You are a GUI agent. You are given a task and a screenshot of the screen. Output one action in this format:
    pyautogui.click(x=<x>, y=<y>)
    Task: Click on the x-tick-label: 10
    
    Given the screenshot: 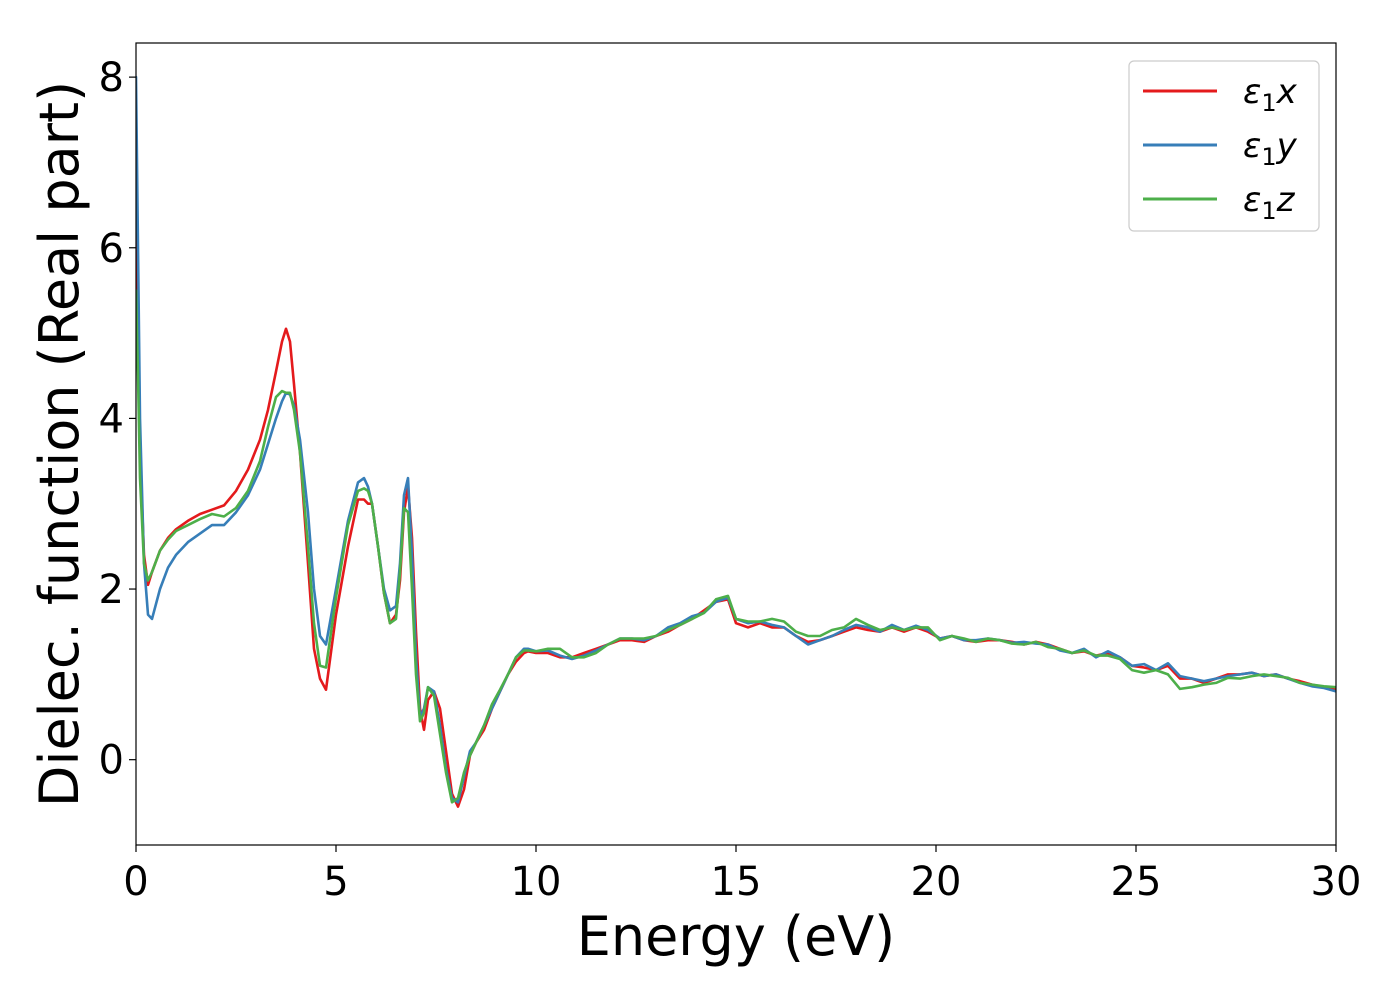 What is the action you would take?
    pyautogui.click(x=536, y=882)
    